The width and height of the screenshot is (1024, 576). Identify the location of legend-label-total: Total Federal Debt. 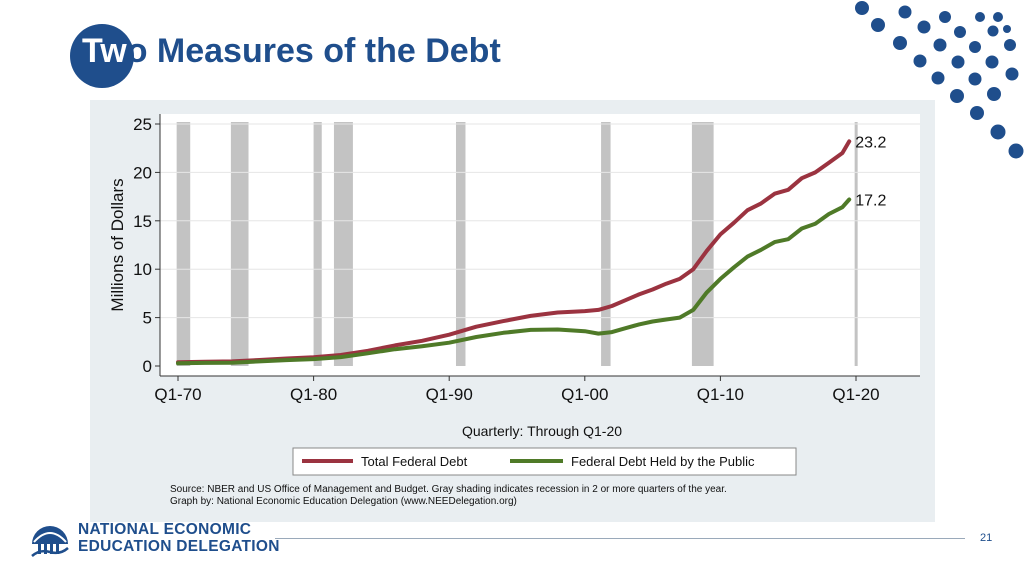
(414, 461).